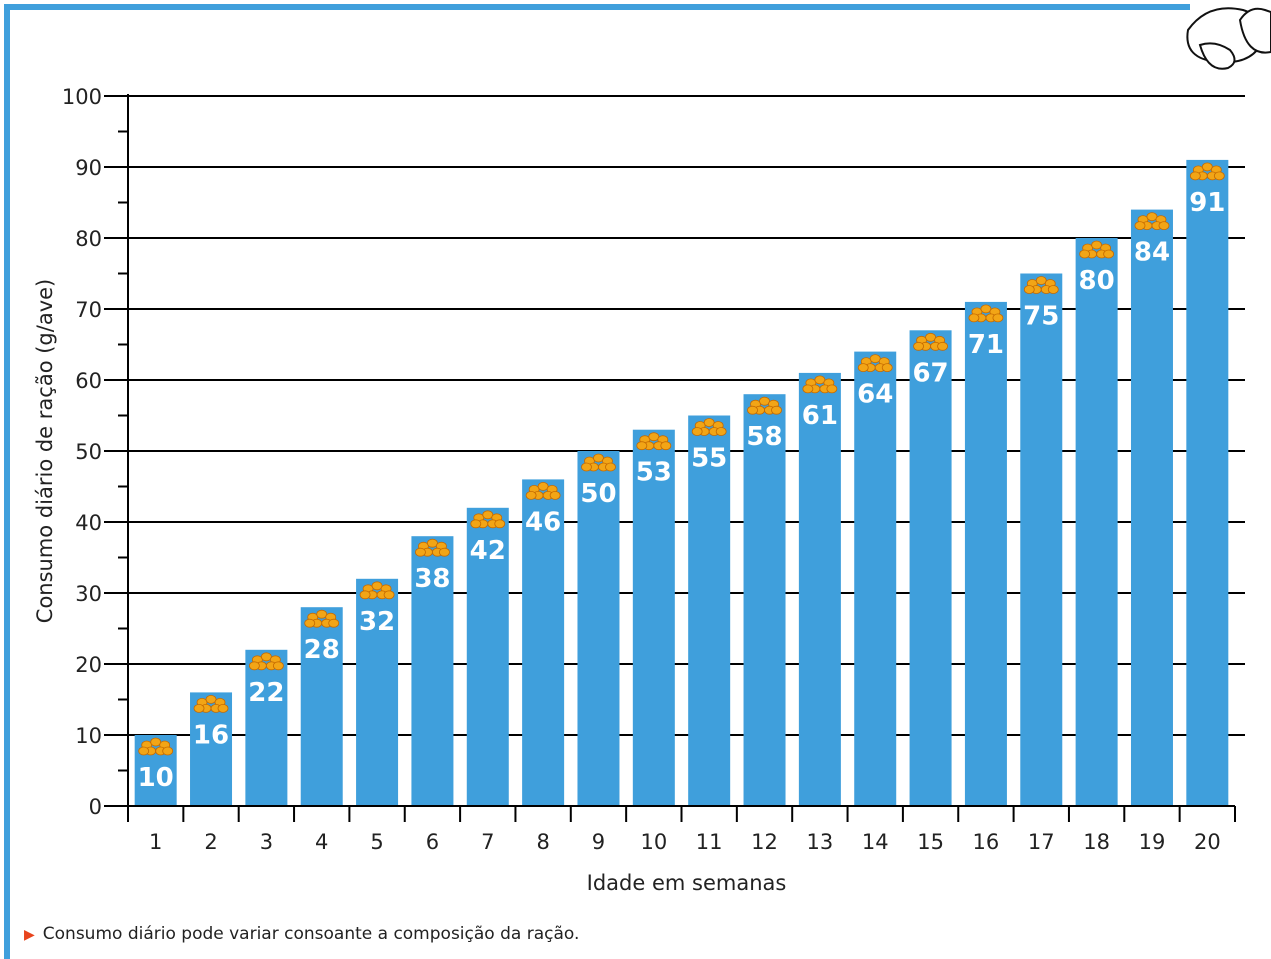 The height and width of the screenshot is (959, 1271). I want to click on bar-value-label: 10, so click(156, 778).